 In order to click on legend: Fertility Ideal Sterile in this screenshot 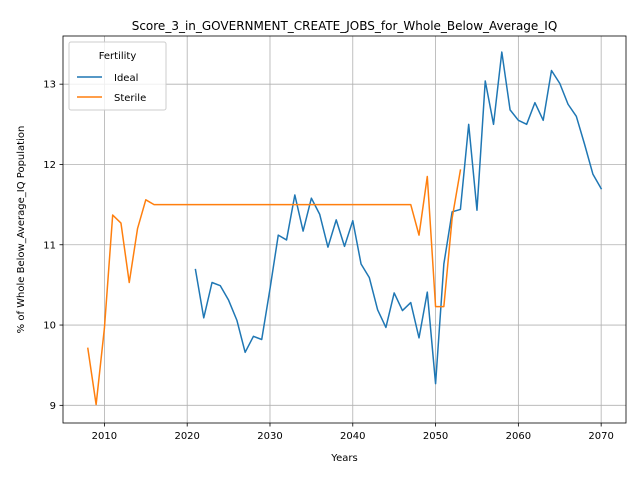, I will do `click(117, 76)`.